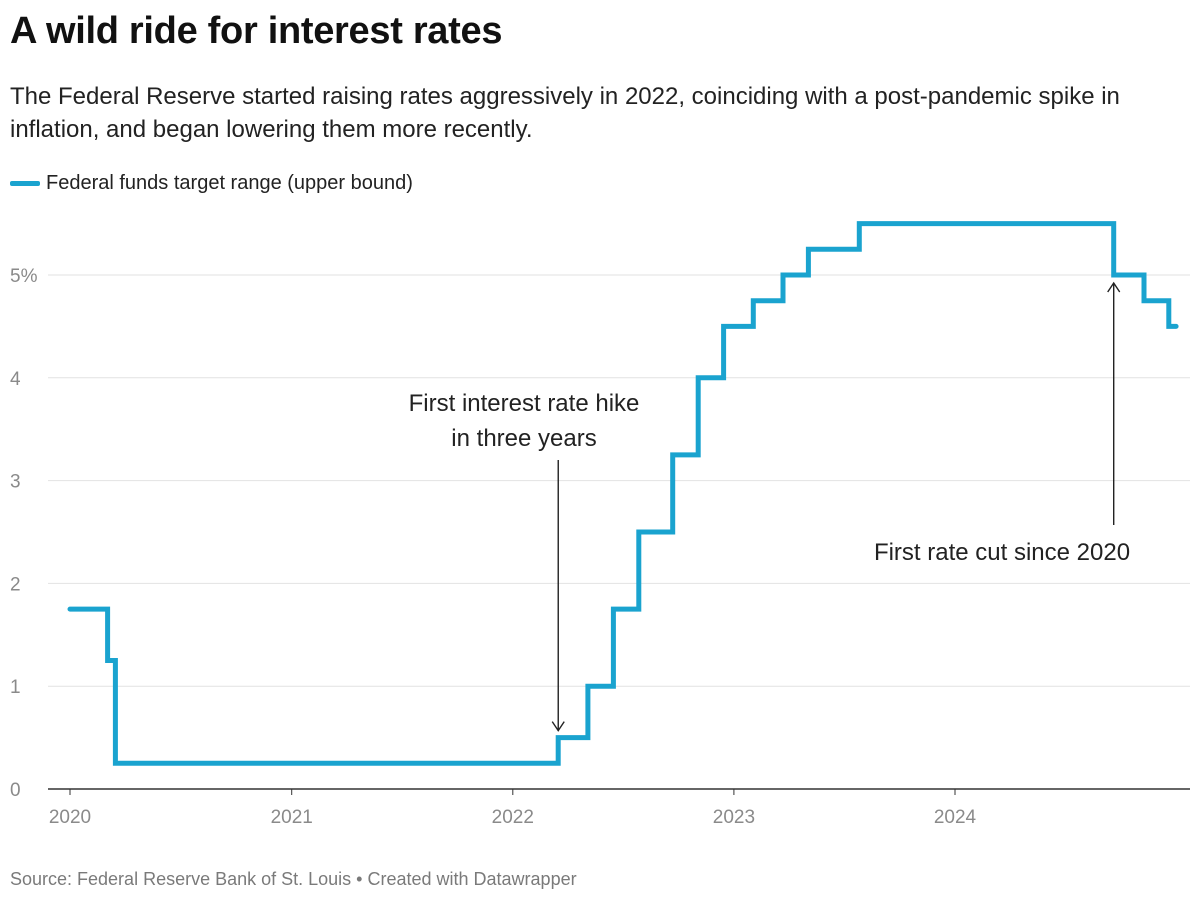 The height and width of the screenshot is (903, 1200). I want to click on legend-swatch, so click(25, 183).